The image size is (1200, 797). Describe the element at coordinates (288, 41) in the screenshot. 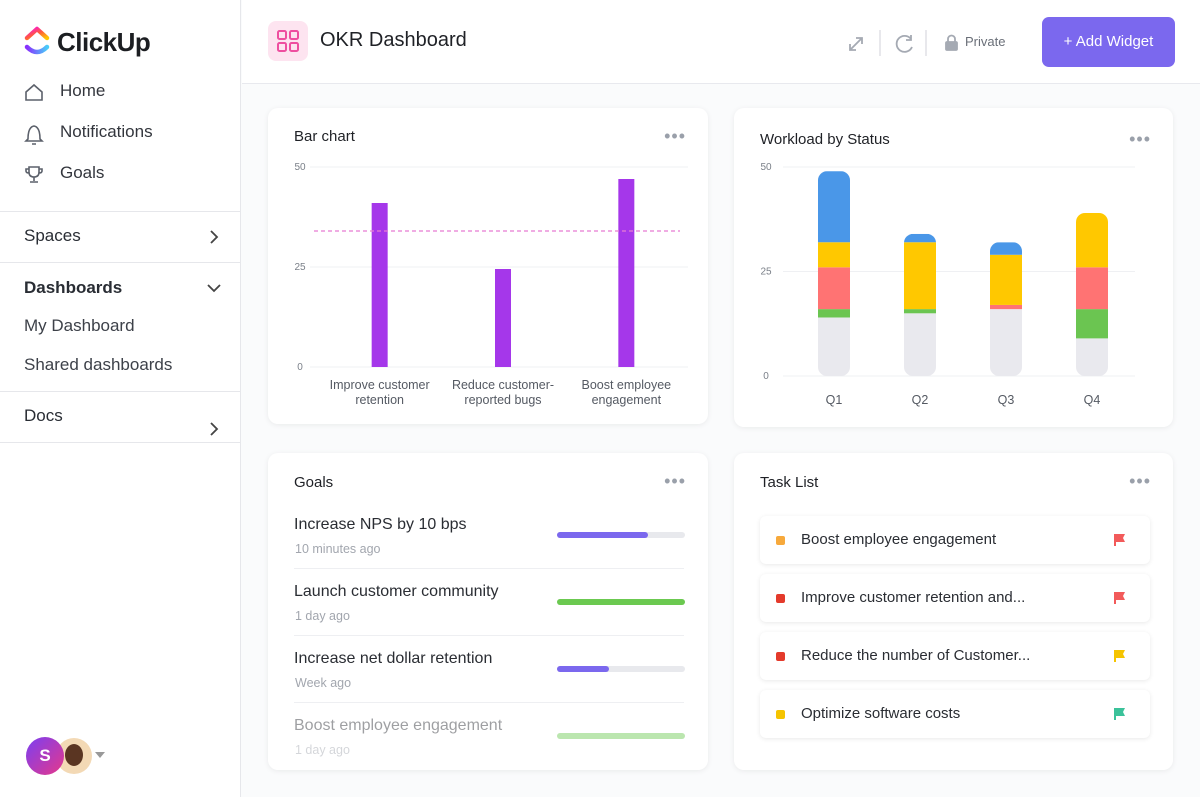

I see `dashboard-icon` at that location.